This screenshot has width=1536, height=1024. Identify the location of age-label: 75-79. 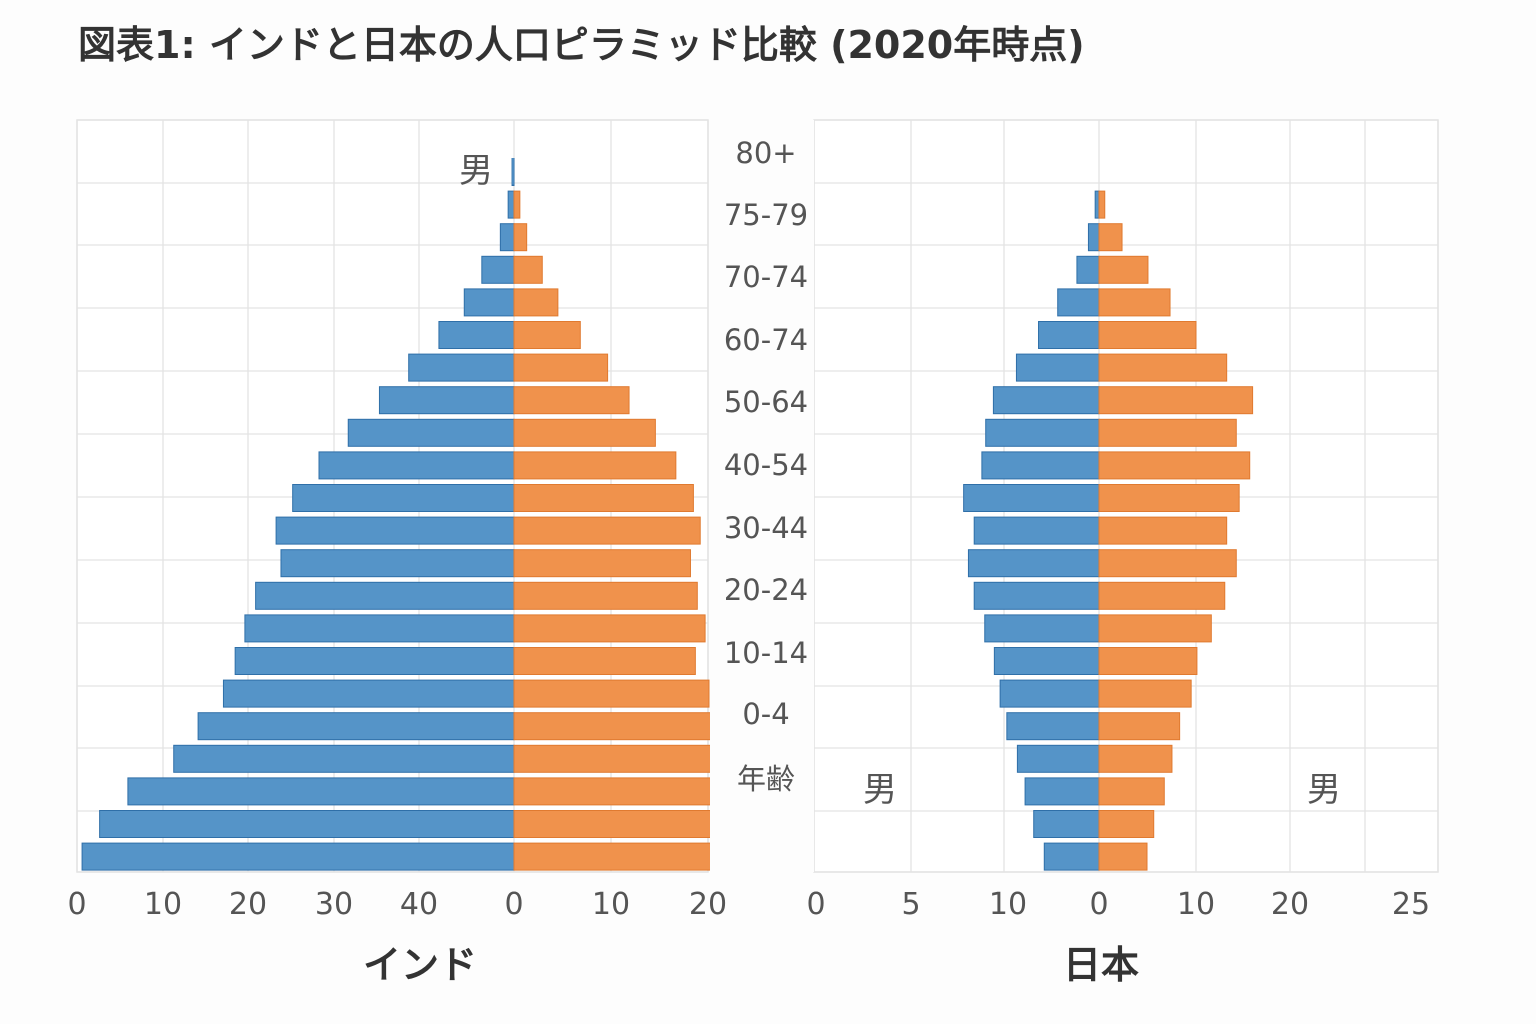
(766, 215).